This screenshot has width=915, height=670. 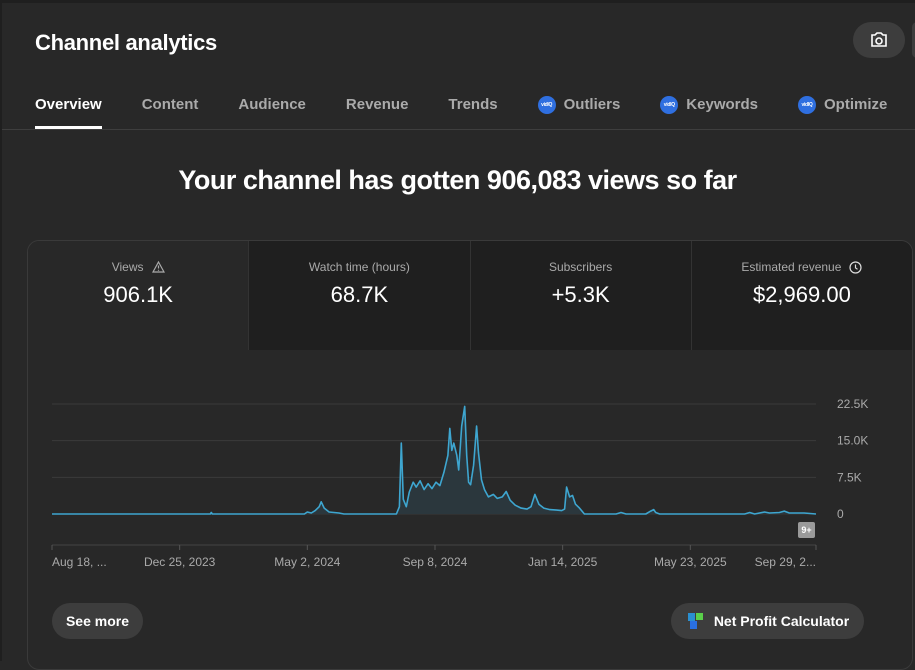 I want to click on metric-revenue: Estimated revenue $2,969.00, so click(x=801, y=295).